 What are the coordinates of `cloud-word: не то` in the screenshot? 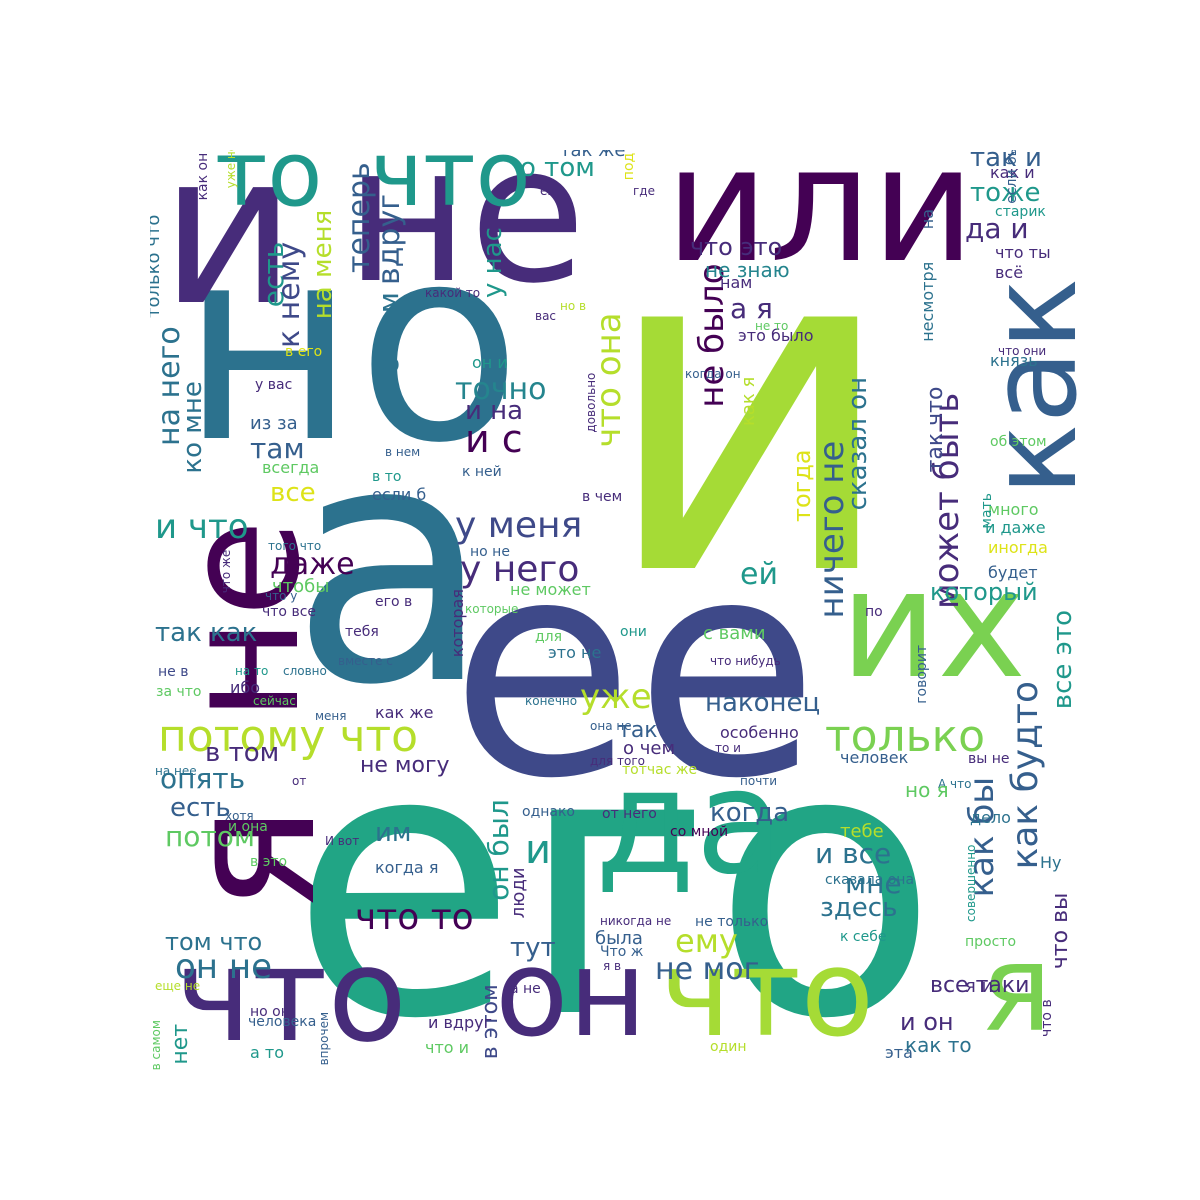 It's located at (772, 326).